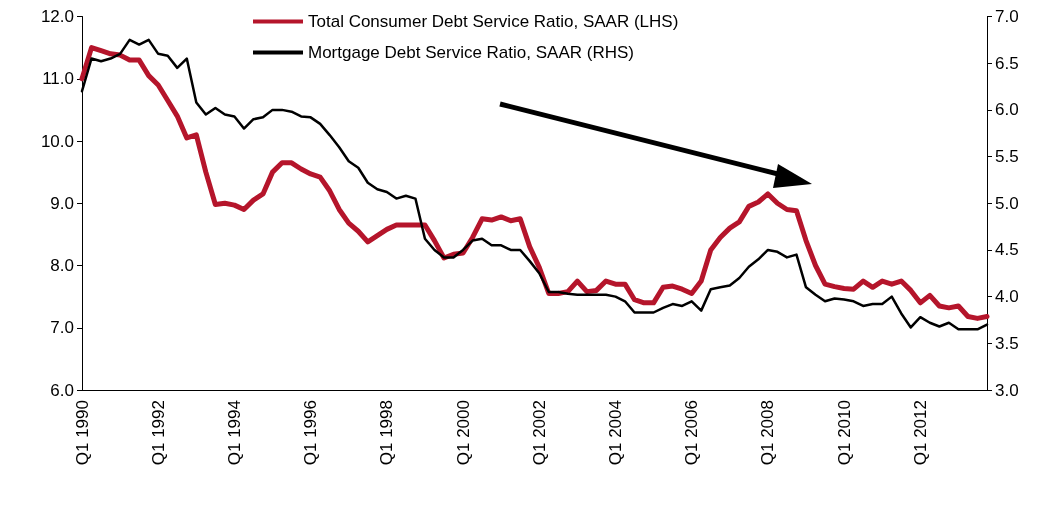 The width and height of the screenshot is (1057, 510). I want to click on x-tick-label: Q1 2002, so click(539, 433).